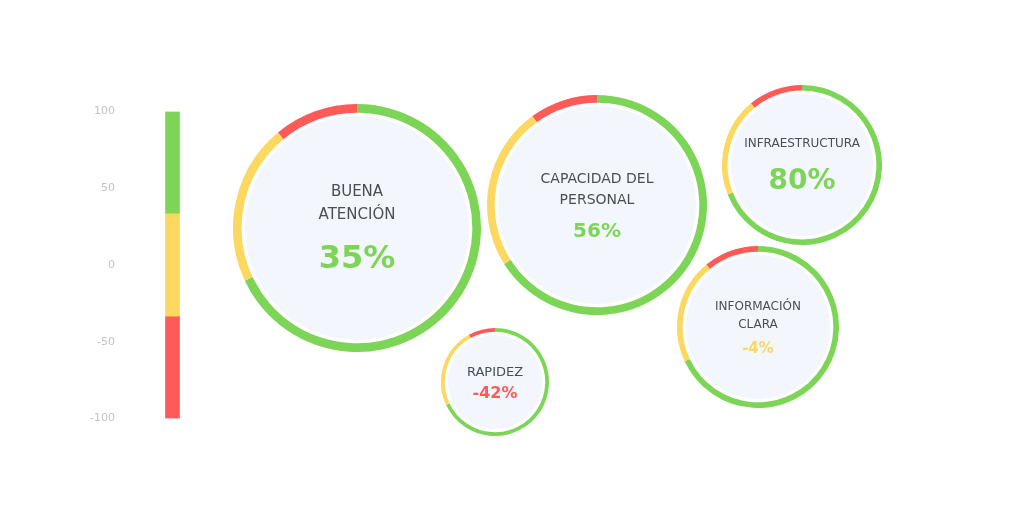 Image resolution: width=1024 pixels, height=512 pixels. Describe the element at coordinates (357, 203) in the screenshot. I see `text: BUENA ATENCIÓN` at that location.